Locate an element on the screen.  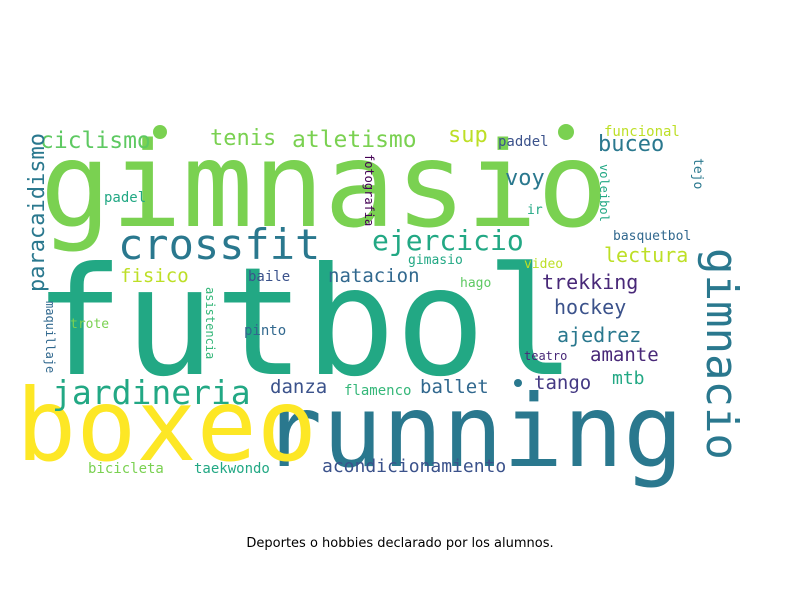
word-asistencia: asistencia is located at coordinates (210, 323).